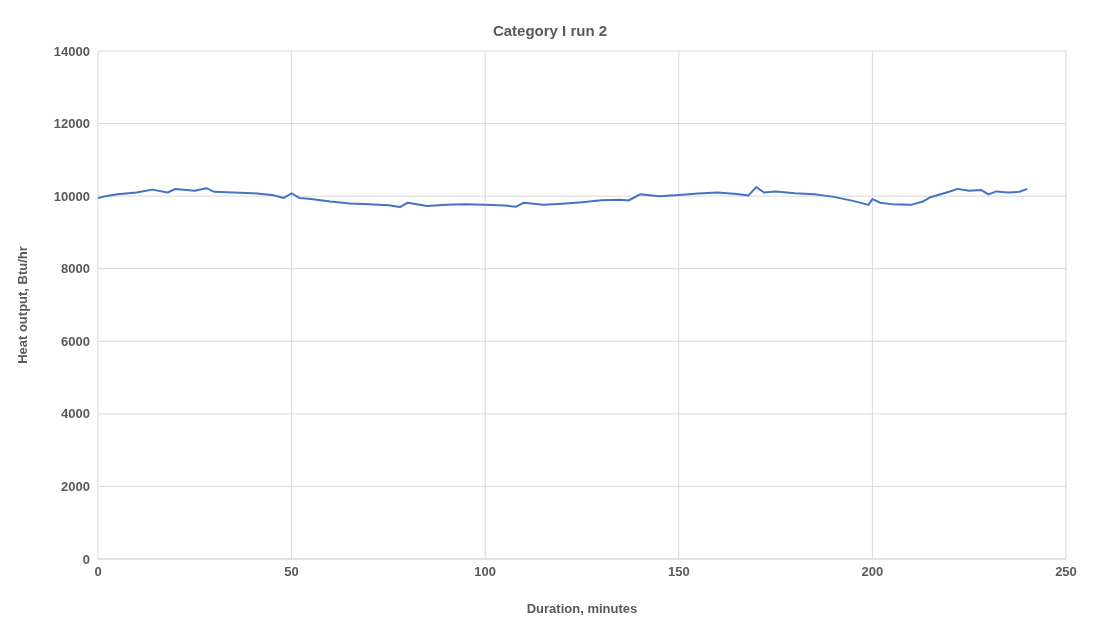  What do you see at coordinates (71, 124) in the screenshot?
I see `y-tick-label: 12000` at bounding box center [71, 124].